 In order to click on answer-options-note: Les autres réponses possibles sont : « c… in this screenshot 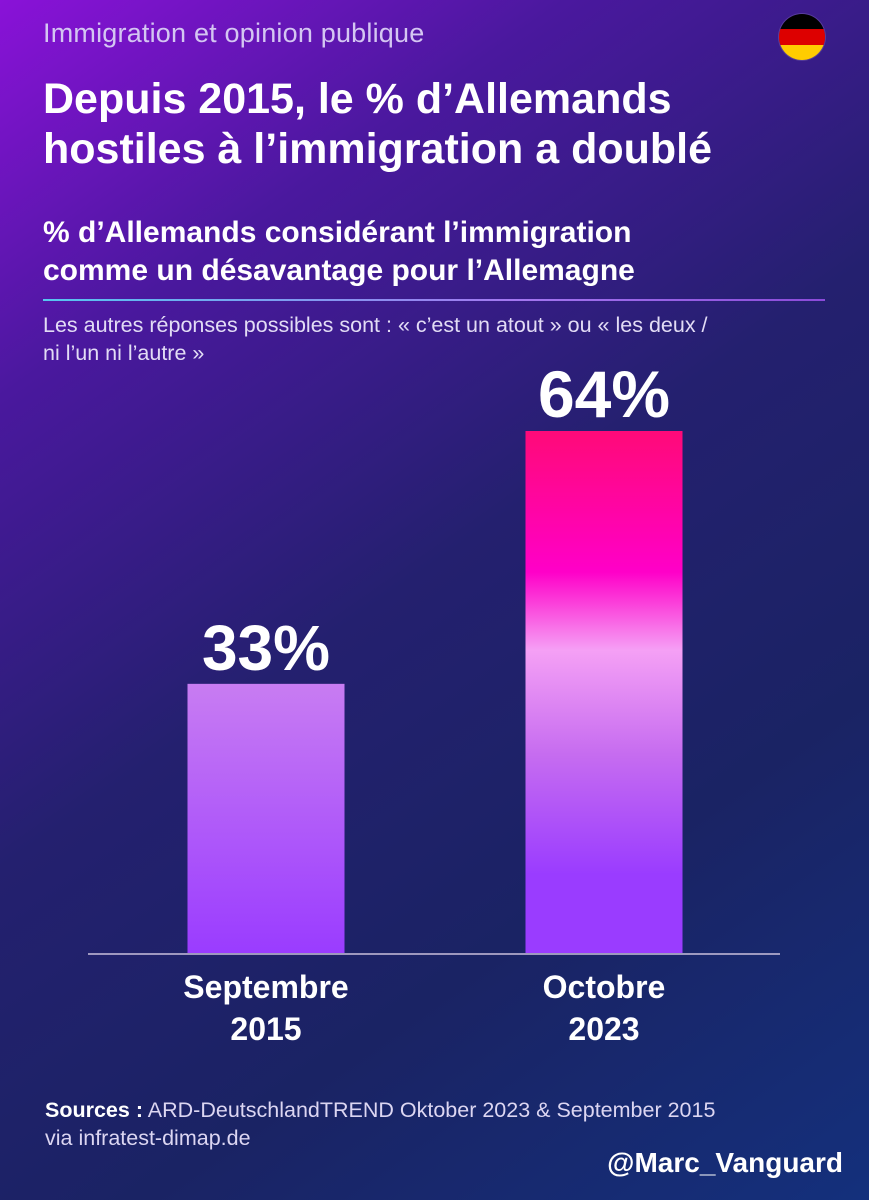, I will do `click(443, 339)`.